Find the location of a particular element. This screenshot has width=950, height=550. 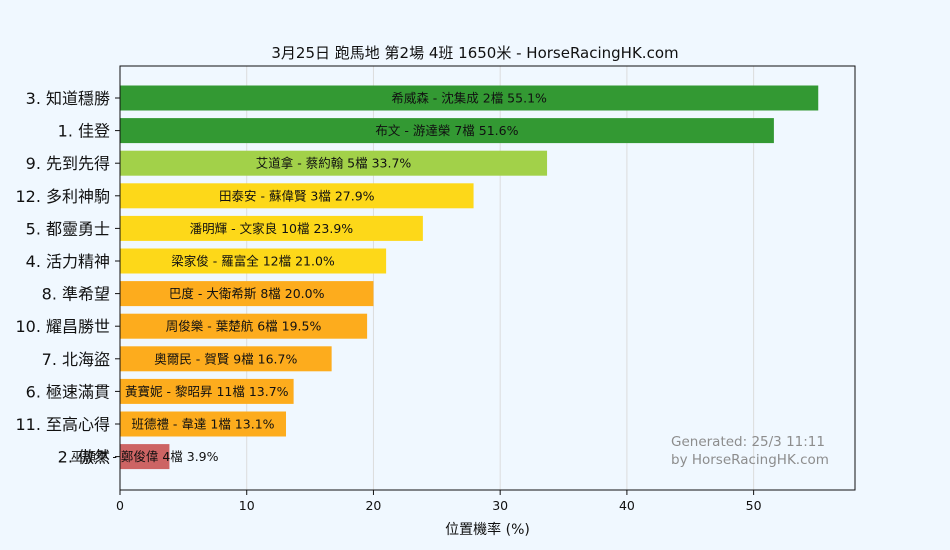

bar-label: 艾道拿 - 蔡約翰 5檔 33.7% is located at coordinates (334, 163).